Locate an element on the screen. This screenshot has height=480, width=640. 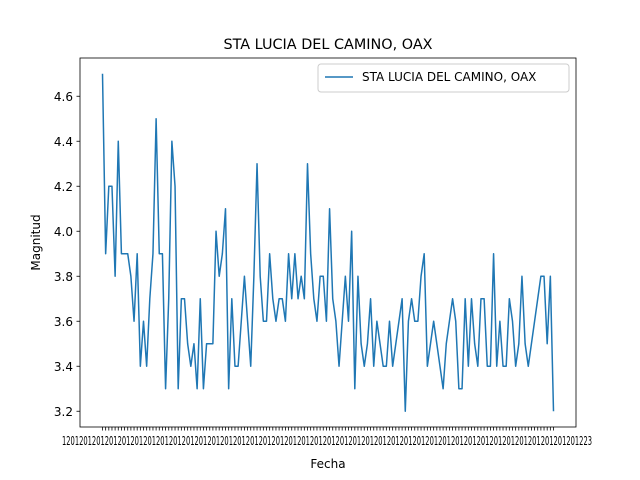
y-tick-label: 4.6 is located at coordinates (63, 97).